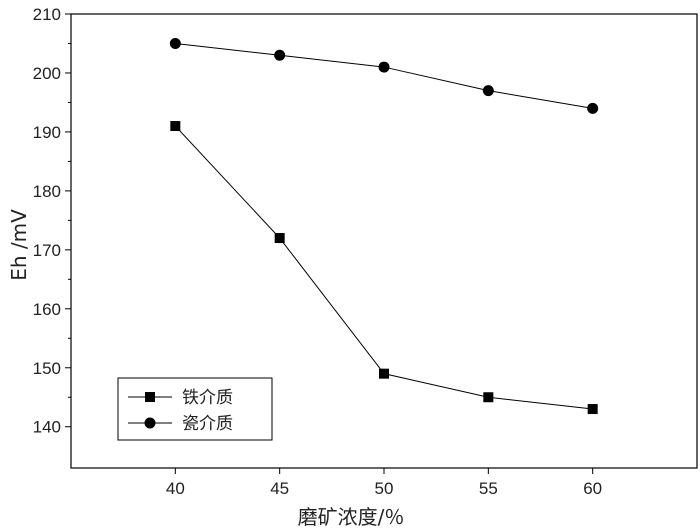 This screenshot has width=700, height=532. I want to click on legend-box, so click(195, 409).